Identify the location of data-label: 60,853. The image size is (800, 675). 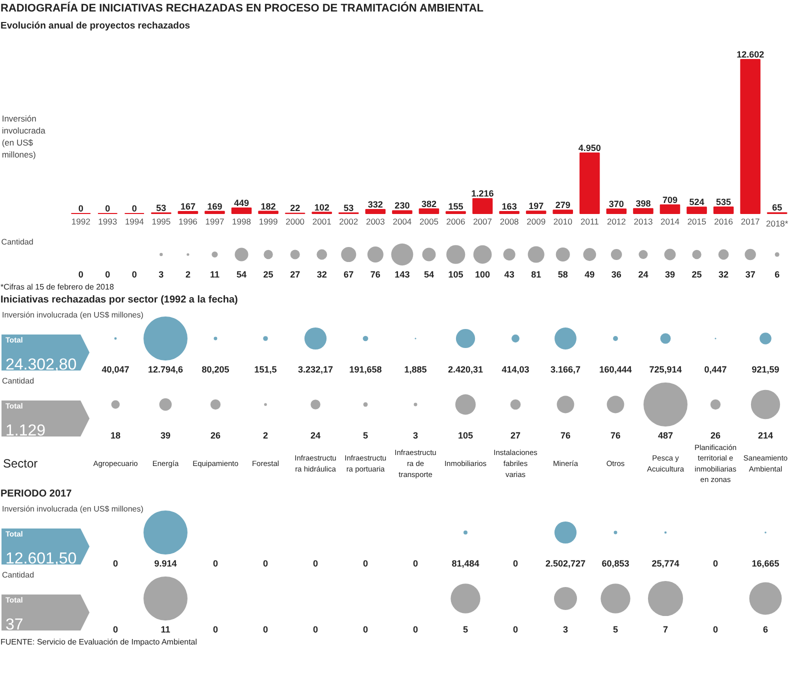
(616, 563).